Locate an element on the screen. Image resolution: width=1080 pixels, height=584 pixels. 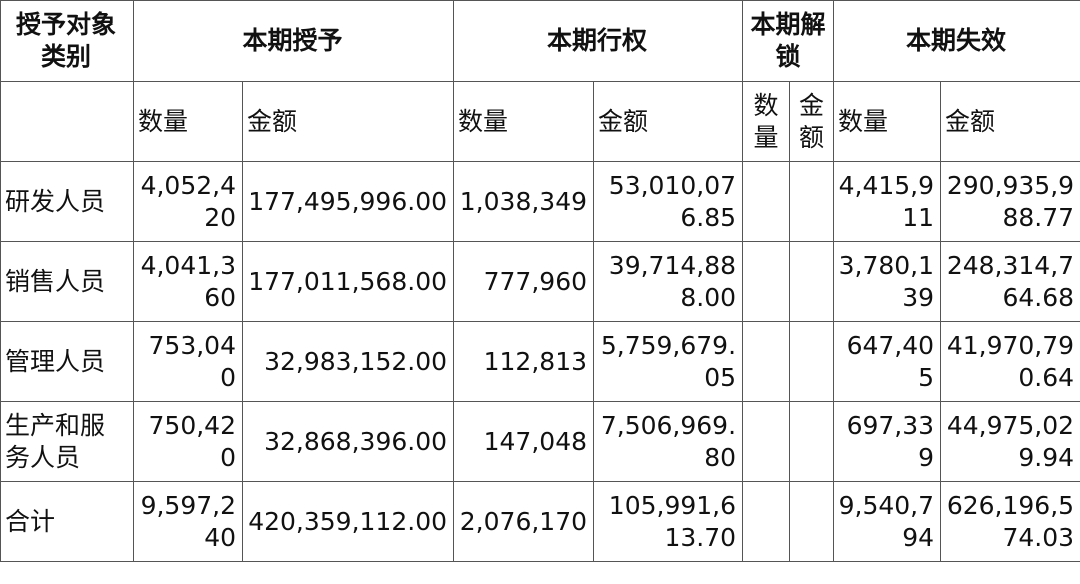
table-cell: 53,010,076.85 is located at coordinates (668, 201).